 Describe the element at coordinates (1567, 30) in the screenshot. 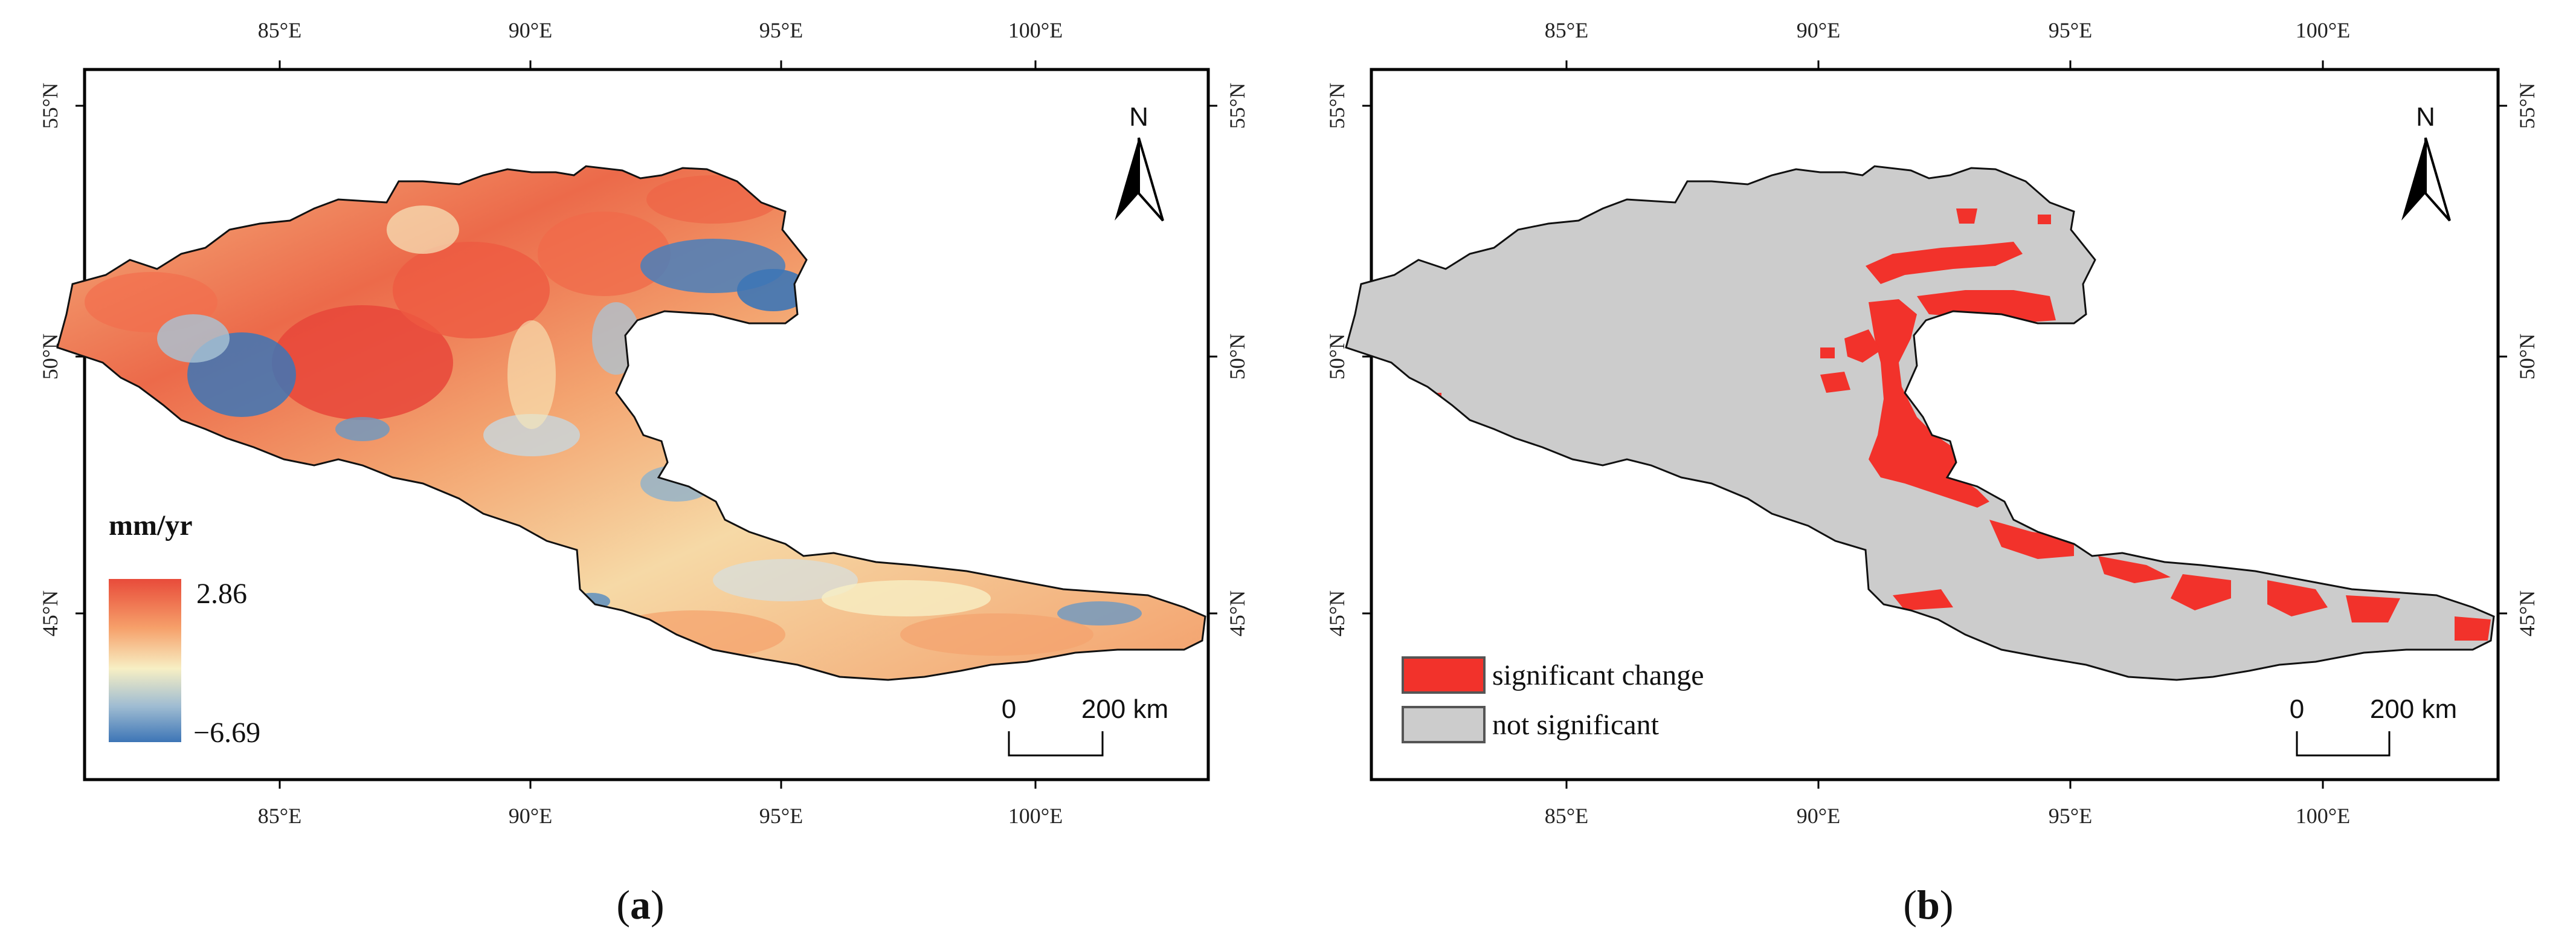

I see `panel-b-lon-top-85: 85°E` at that location.